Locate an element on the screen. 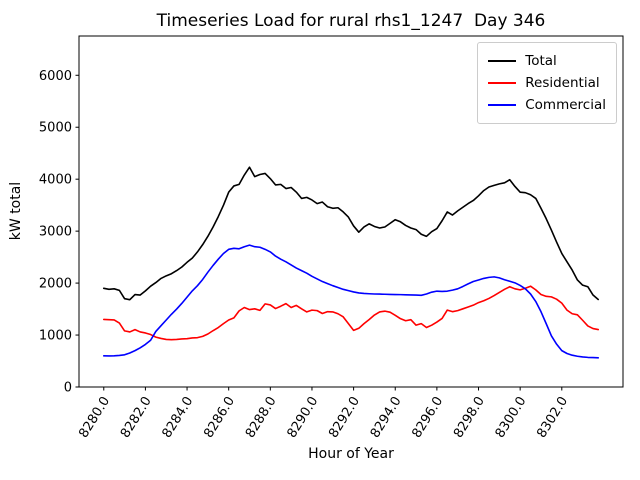  legend-item-commercial: Commercial is located at coordinates (547, 105).